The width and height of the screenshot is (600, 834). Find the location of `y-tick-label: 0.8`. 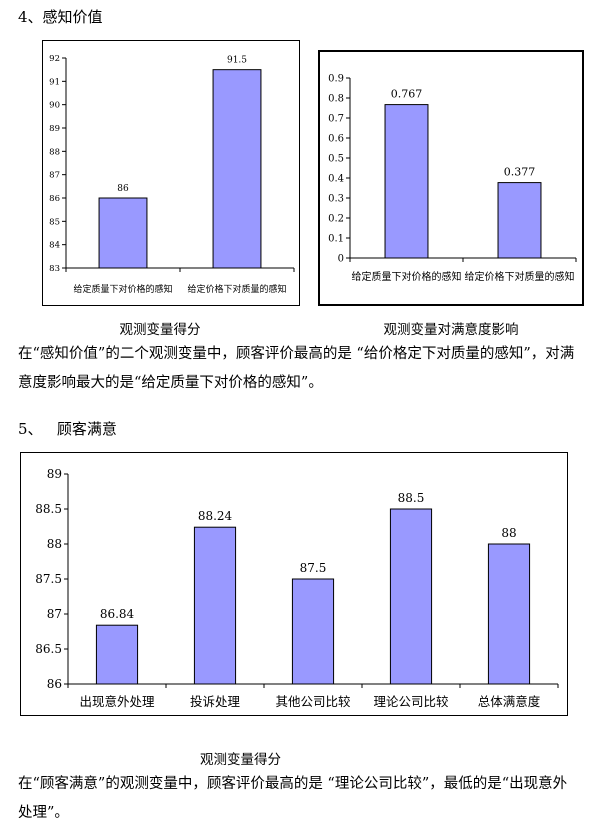

y-tick-label: 0.8 is located at coordinates (336, 99).